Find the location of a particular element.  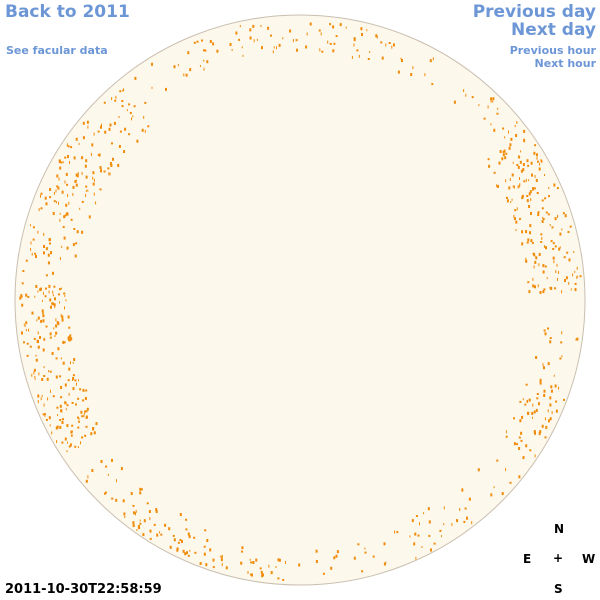

previous-hour-link: Previous hour is located at coordinates (552, 50).